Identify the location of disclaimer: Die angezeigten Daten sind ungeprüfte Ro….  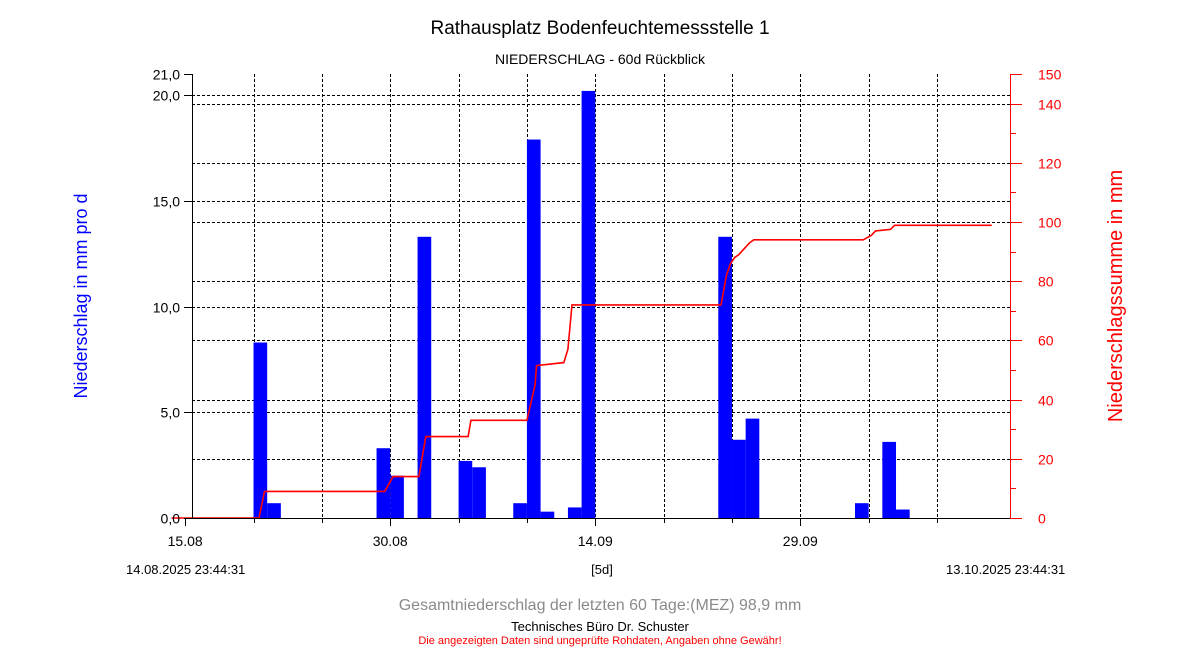
(600, 641).